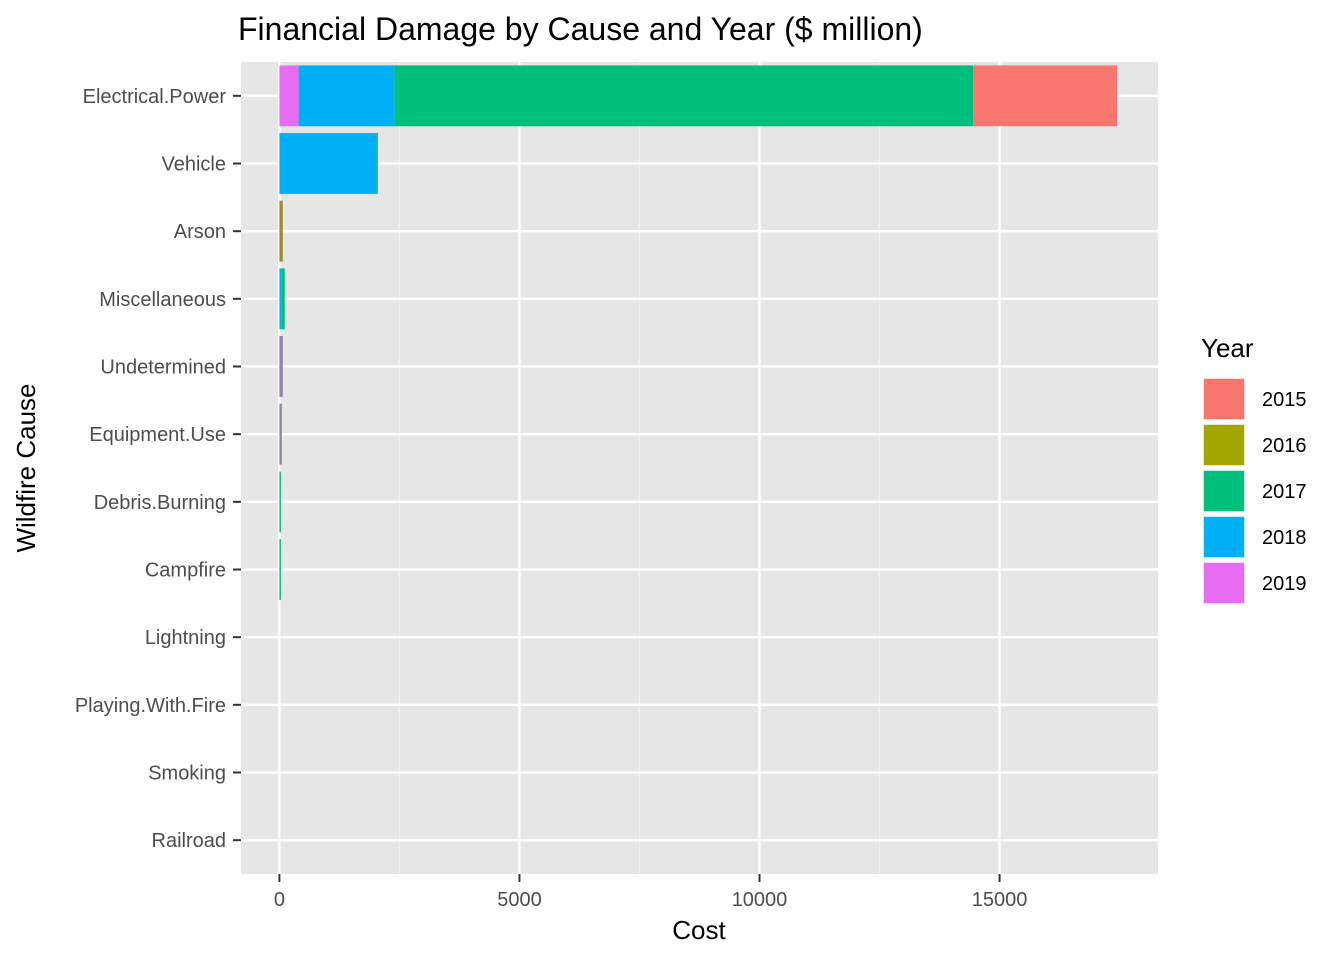 The image size is (1344, 960). Describe the element at coordinates (194, 165) in the screenshot. I see `y-tick-label: Vehicle` at that location.